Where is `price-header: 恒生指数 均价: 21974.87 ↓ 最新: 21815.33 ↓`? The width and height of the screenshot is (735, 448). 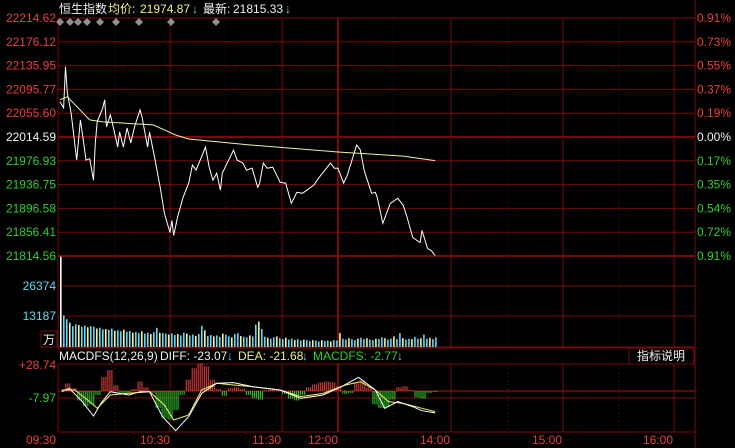
price-header: 恒生指数 均价: 21974.87 ↓ 最新: 21815.33 ↓ is located at coordinates (175, 8).